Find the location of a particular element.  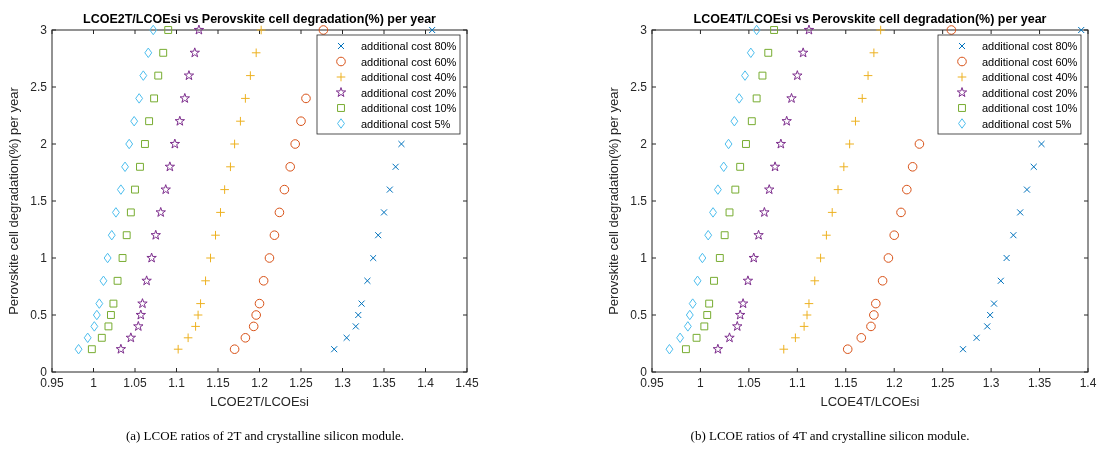

x-tick-label: 1.4 is located at coordinates (1088, 383).